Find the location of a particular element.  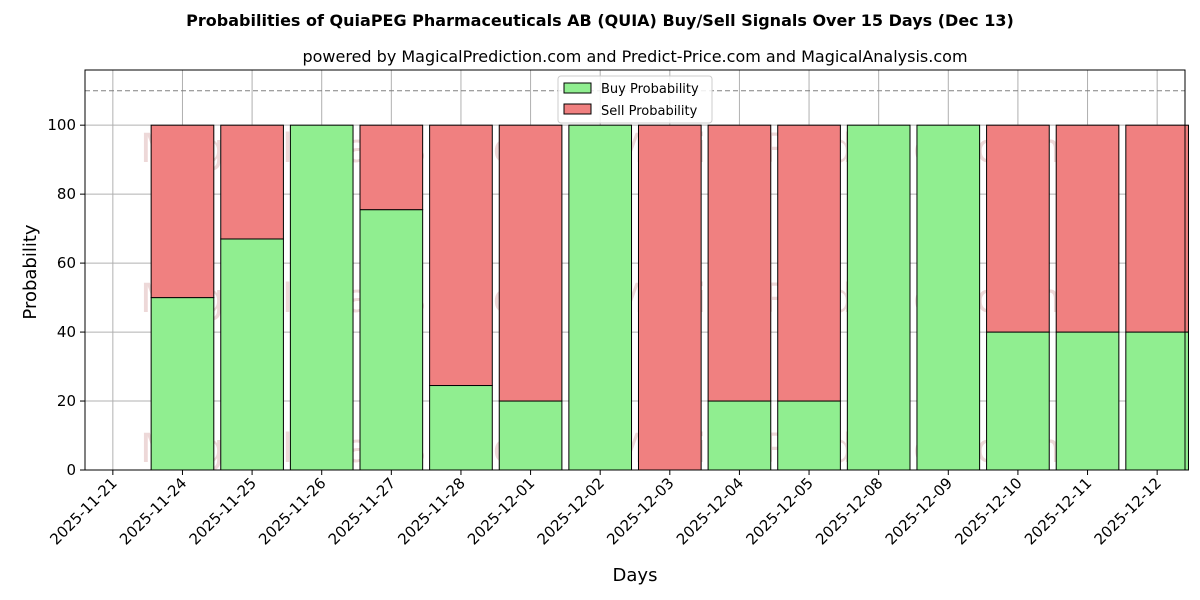

y-tick-label: 100 is located at coordinates (61, 125).